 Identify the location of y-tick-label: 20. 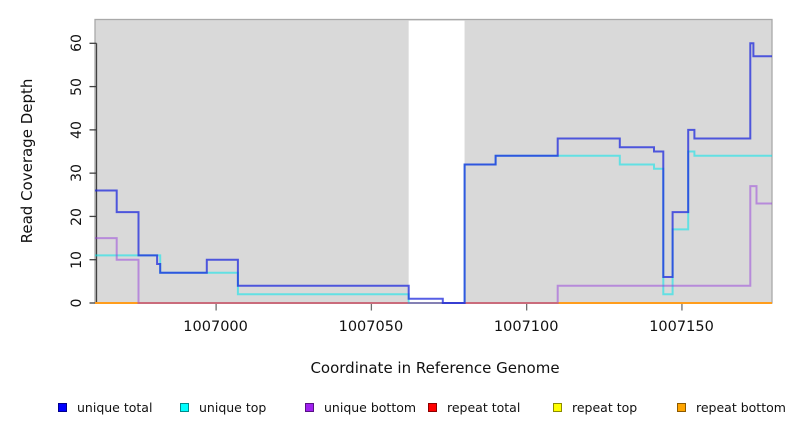
(77, 216).